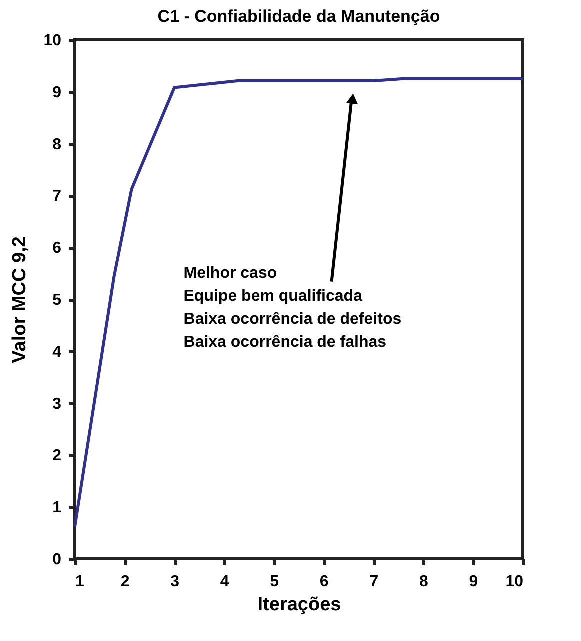 The height and width of the screenshot is (641, 581). I want to click on y-tick-label: 10, so click(53, 41).